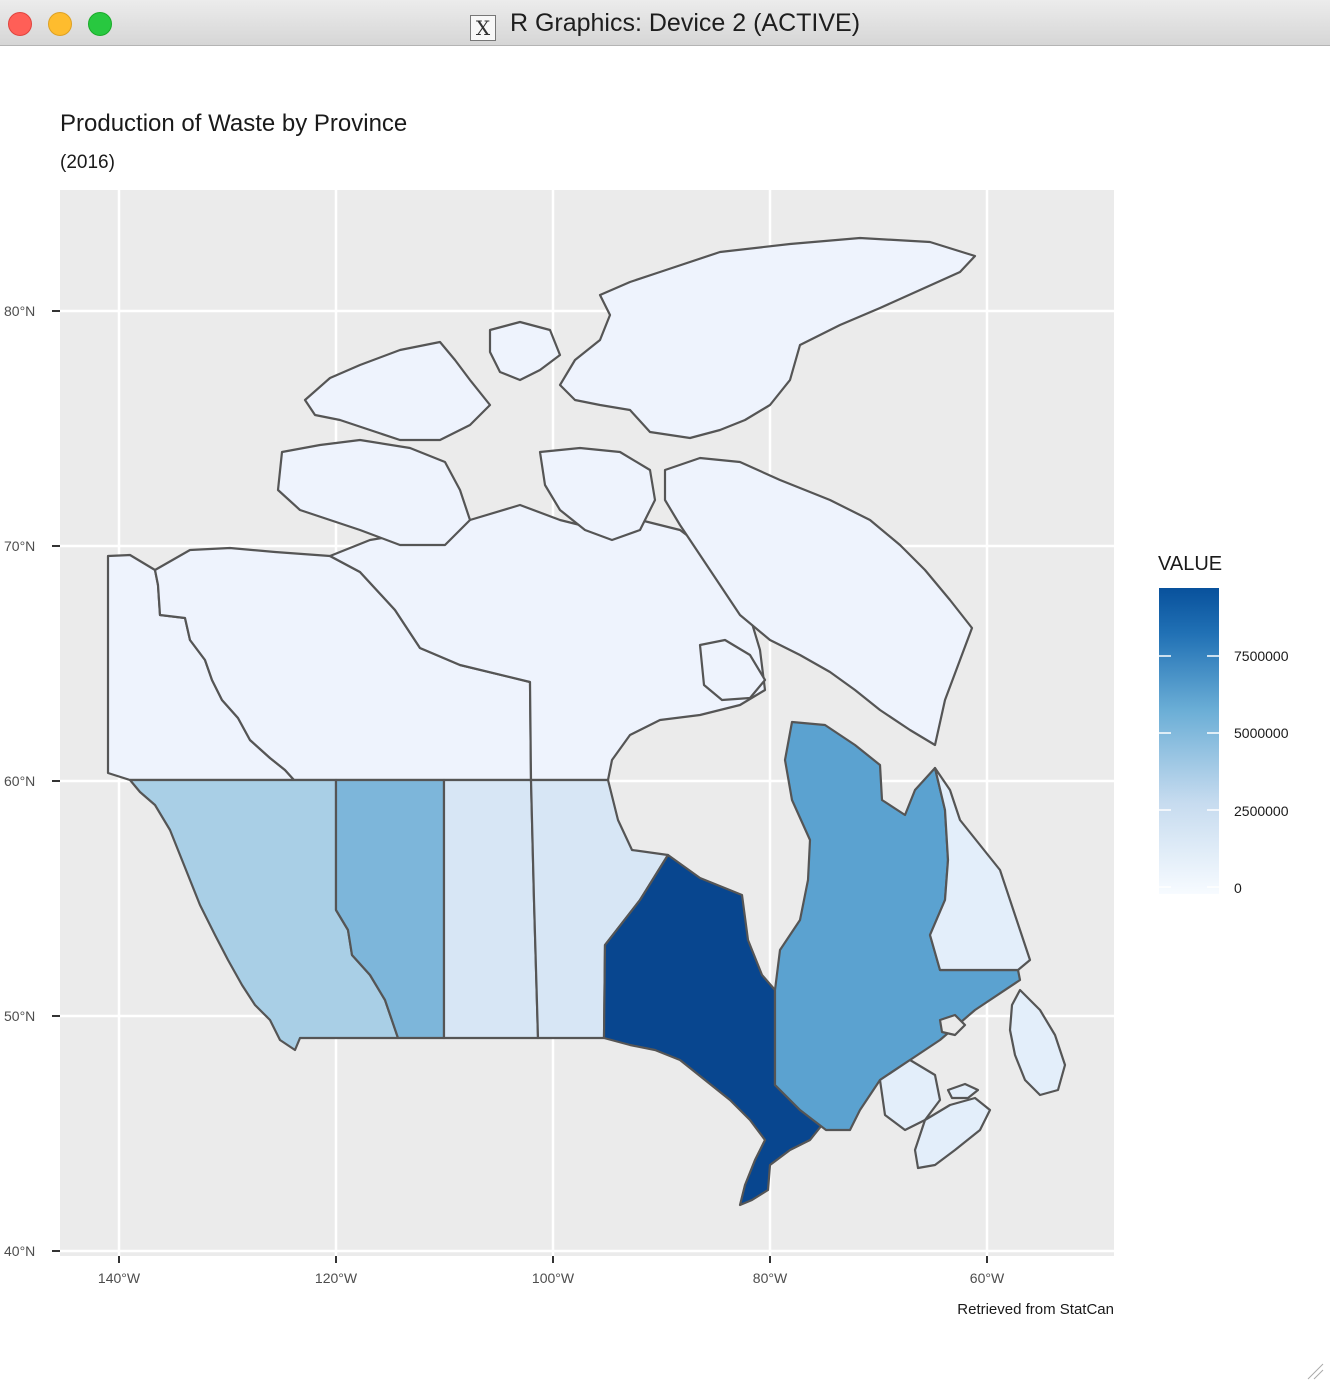  I want to click on region-newfoundland, so click(1037, 1042).